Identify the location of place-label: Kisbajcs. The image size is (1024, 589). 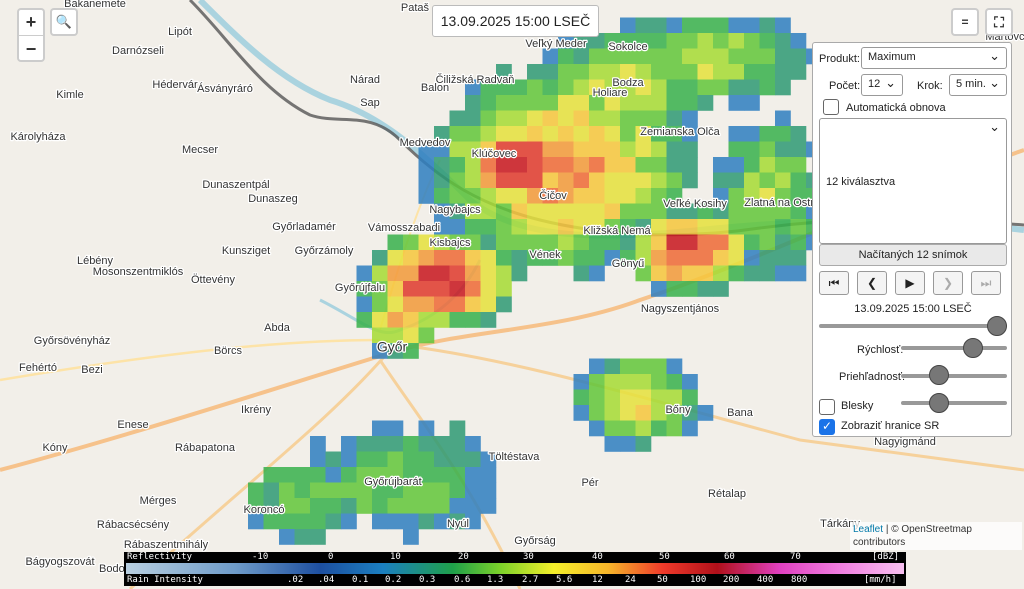
(450, 243).